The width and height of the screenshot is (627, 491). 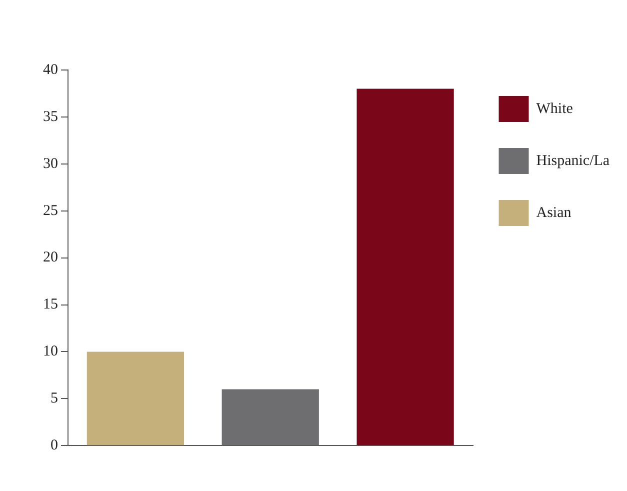 I want to click on legend-label: White, so click(x=555, y=108).